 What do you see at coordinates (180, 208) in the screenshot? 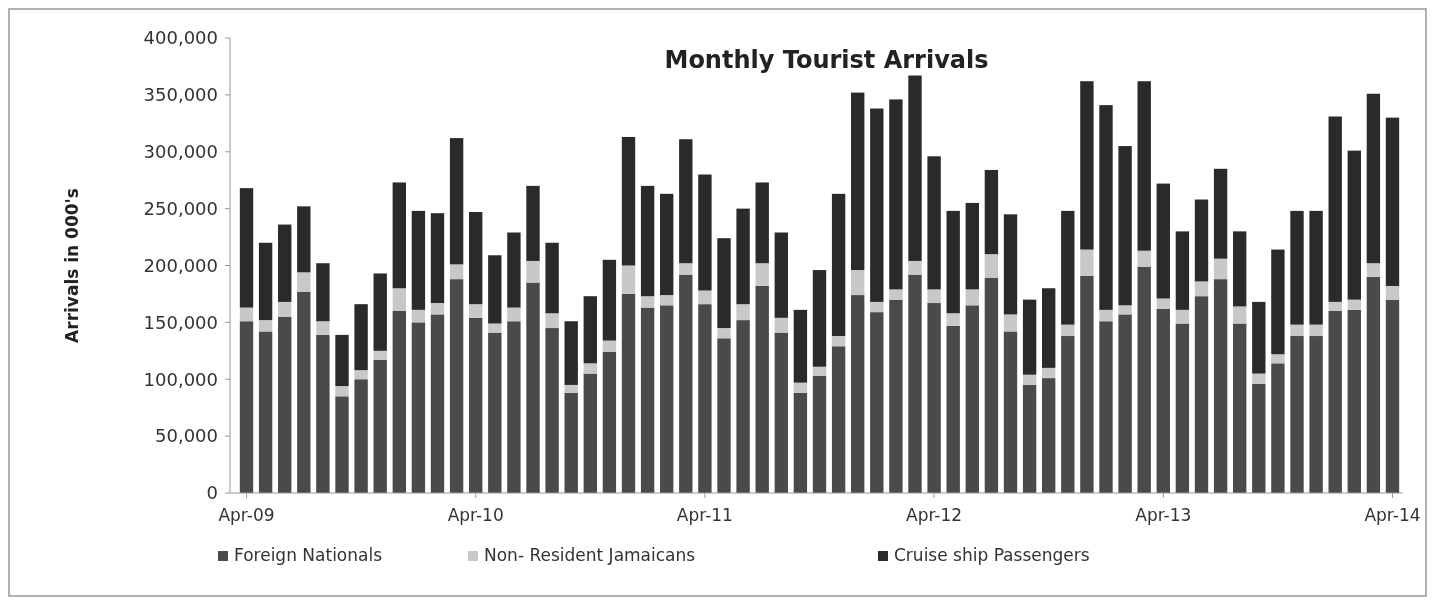
I see `y-tick-label: 250,000` at bounding box center [180, 208].